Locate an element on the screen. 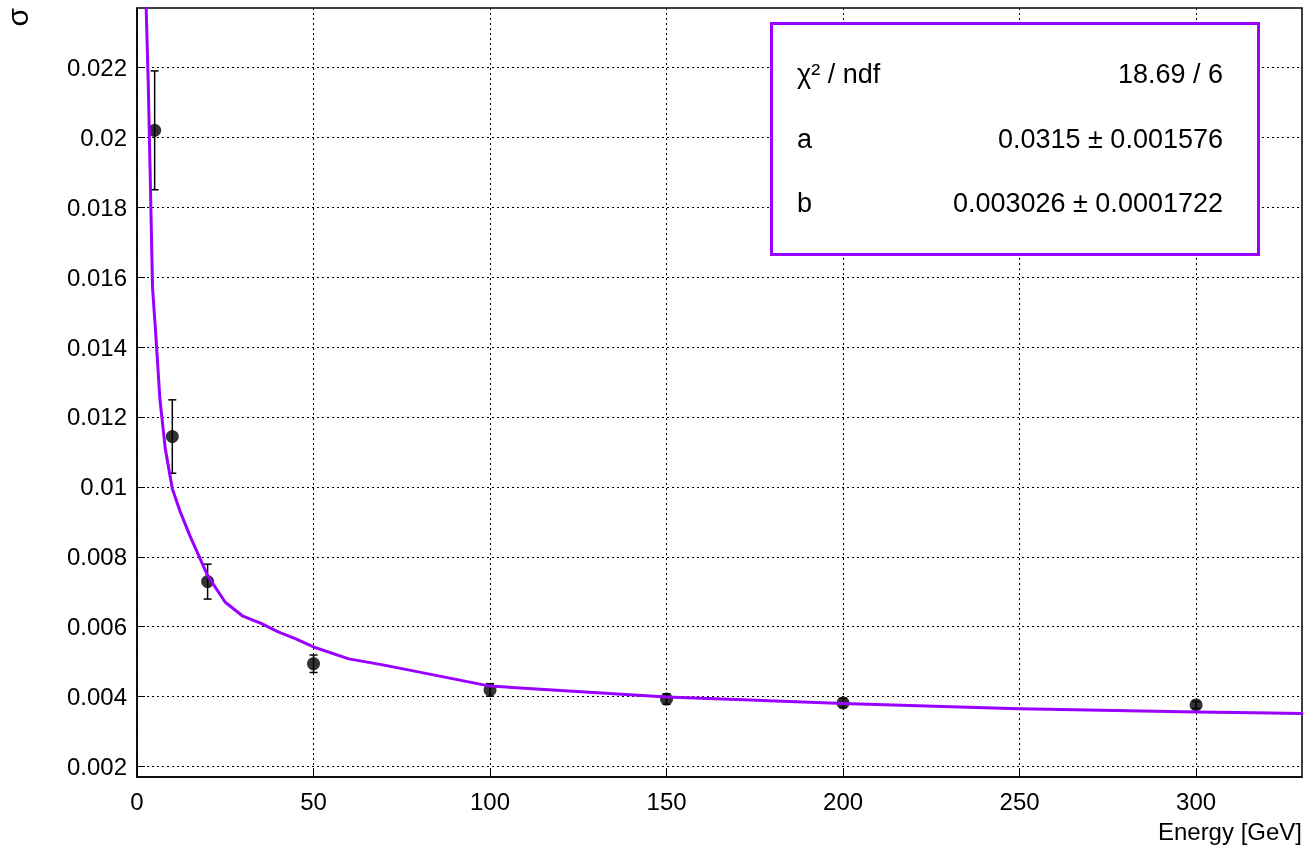 The image size is (1305, 849). x-tick-label: 150 is located at coordinates (666, 801).